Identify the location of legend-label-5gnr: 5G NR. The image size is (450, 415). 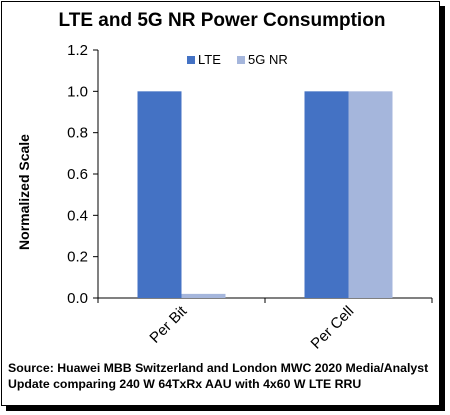
(268, 59).